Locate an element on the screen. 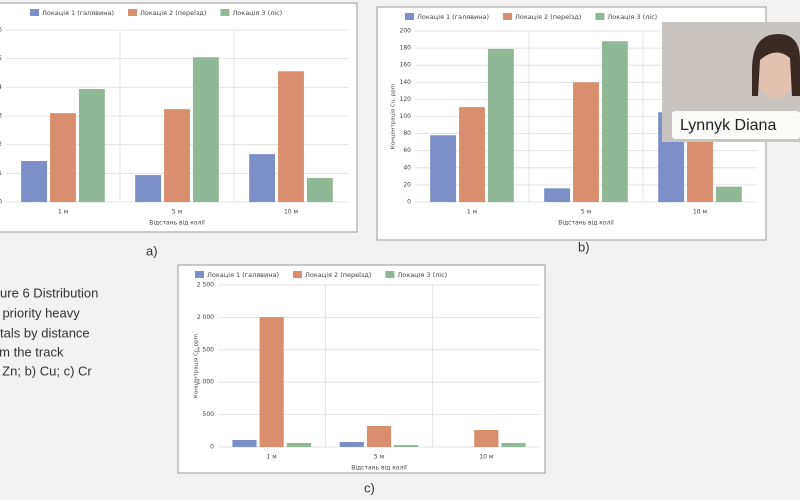 Image resolution: width=800 pixels, height=500 pixels. caption-line: from the track is located at coordinates (32, 351).